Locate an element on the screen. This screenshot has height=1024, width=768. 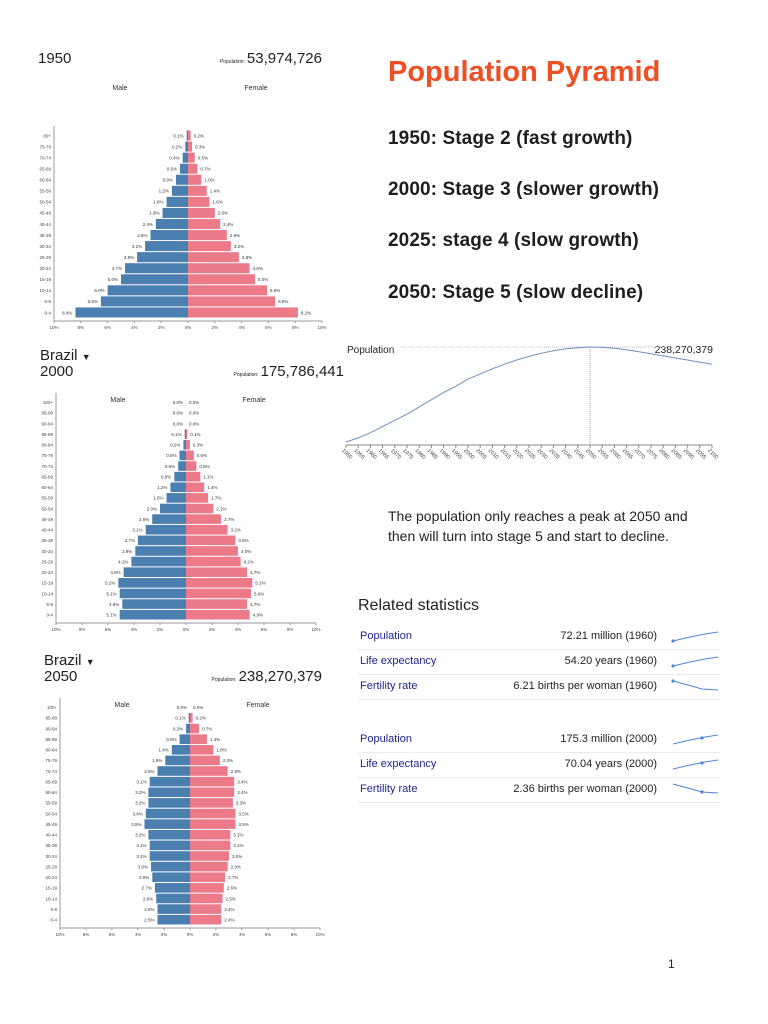
x-tick-label: 1960 is located at coordinates (371, 454).